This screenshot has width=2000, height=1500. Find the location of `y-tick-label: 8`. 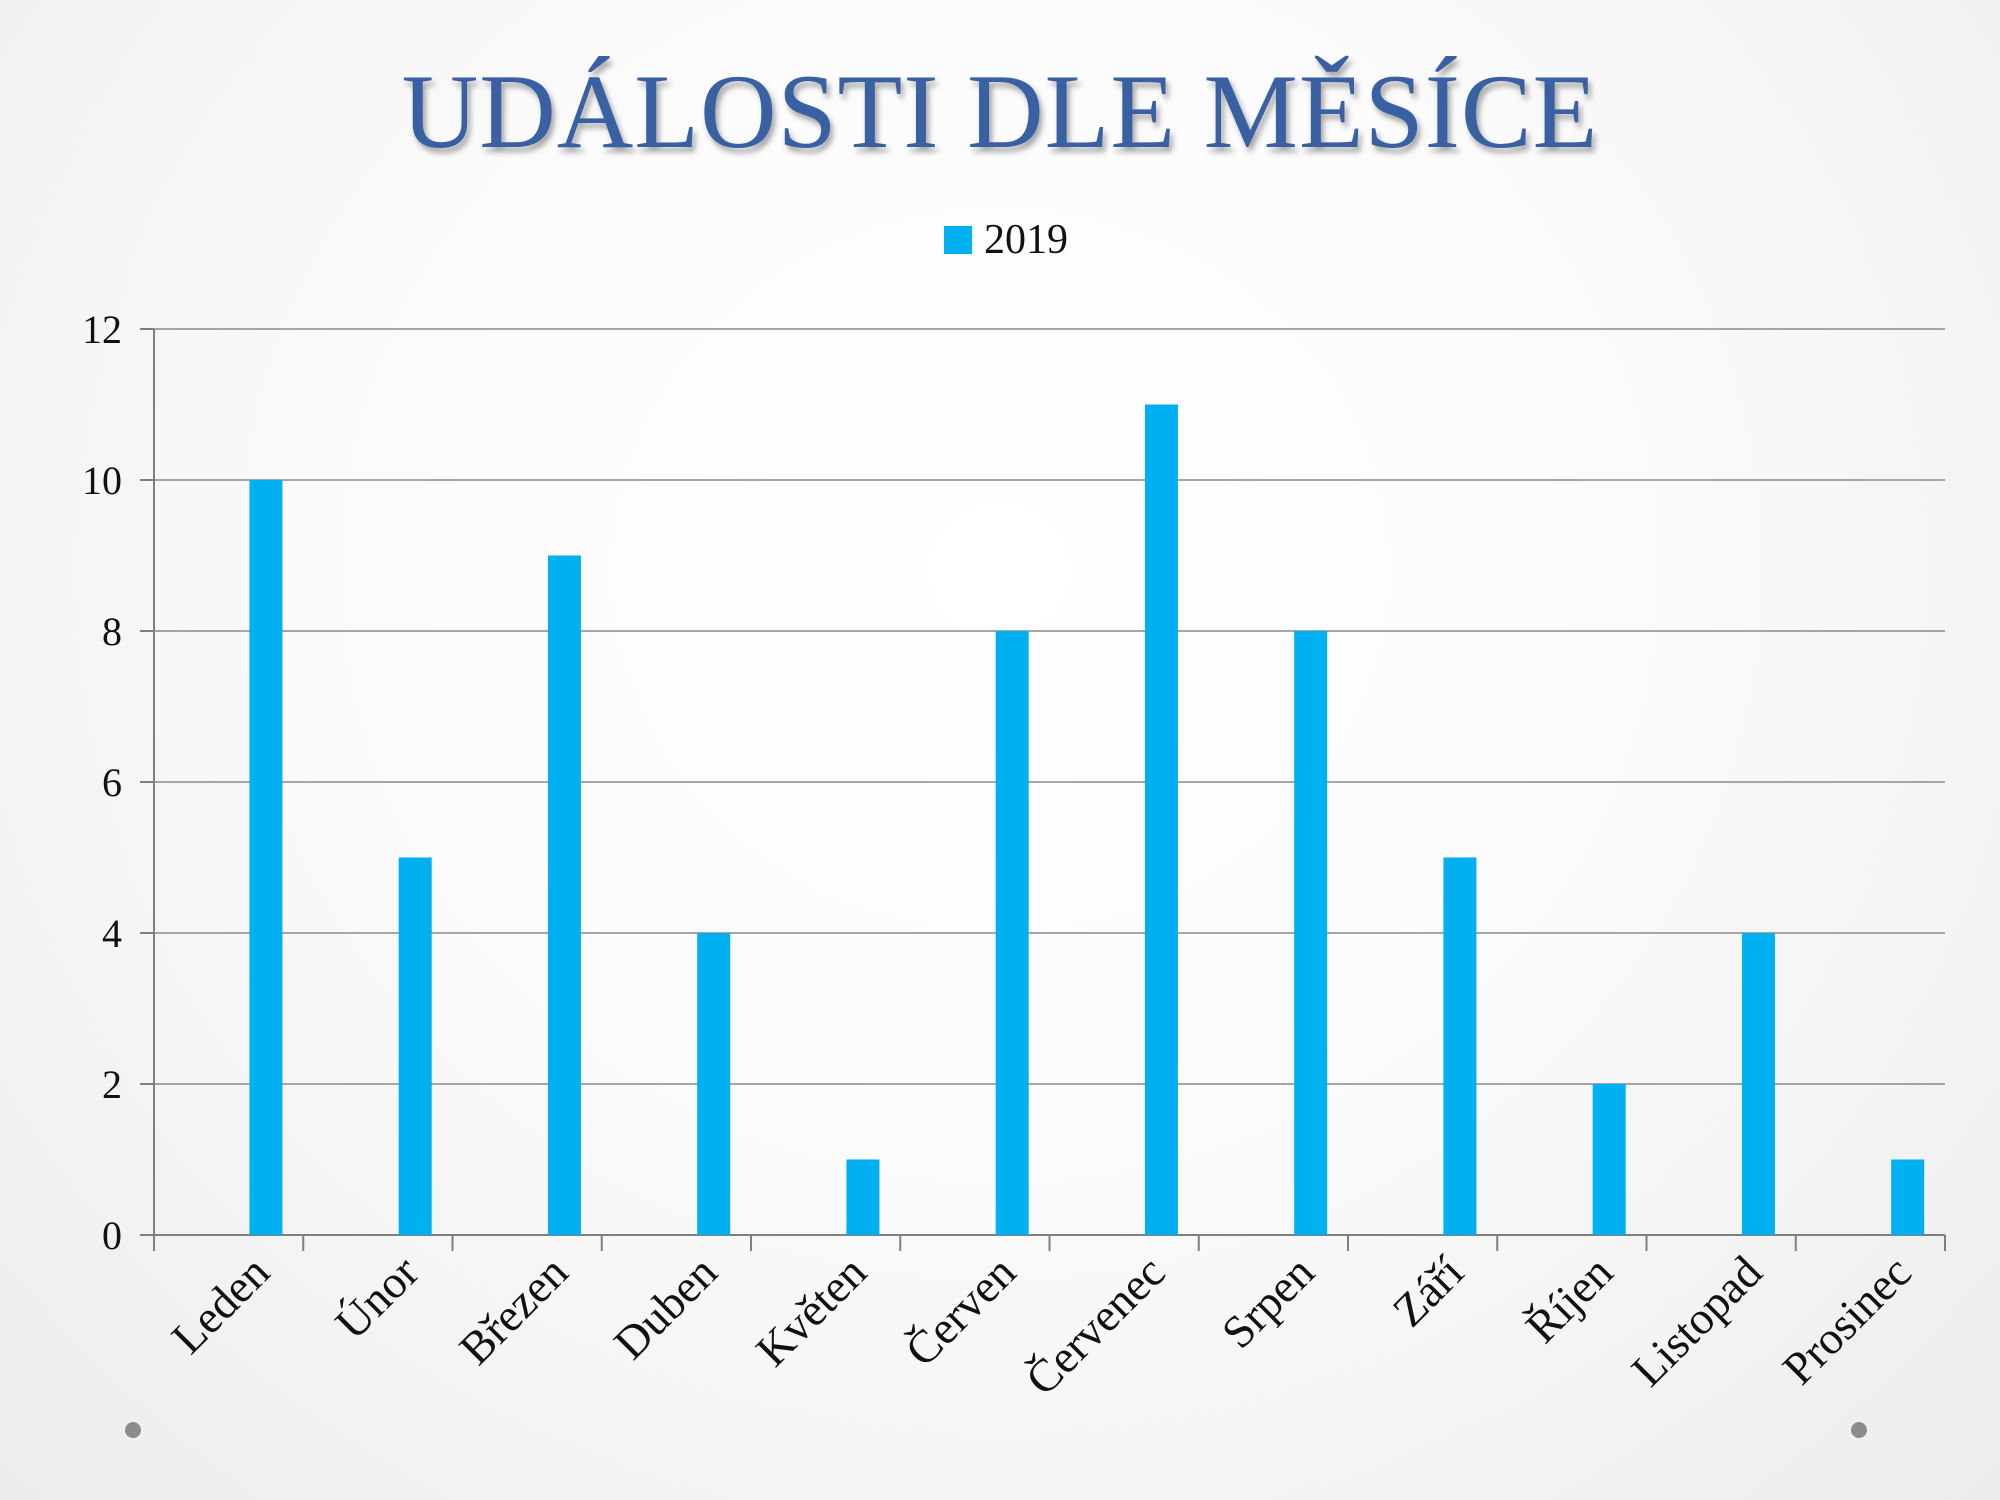

y-tick-label: 8 is located at coordinates (112, 631).